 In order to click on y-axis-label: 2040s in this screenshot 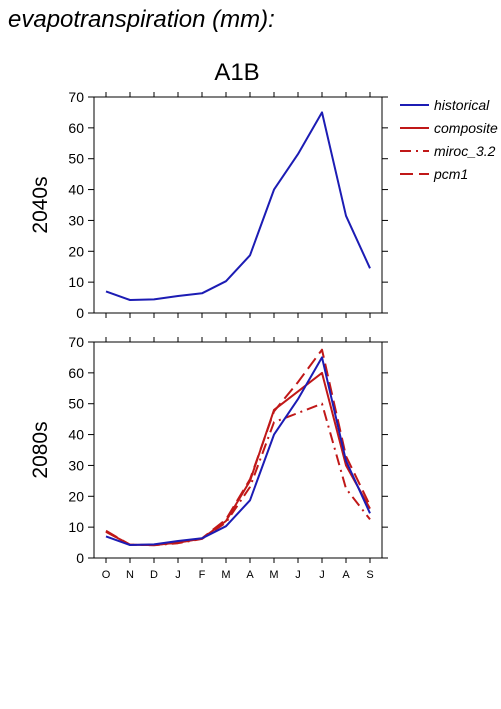, I will do `click(40, 204)`.